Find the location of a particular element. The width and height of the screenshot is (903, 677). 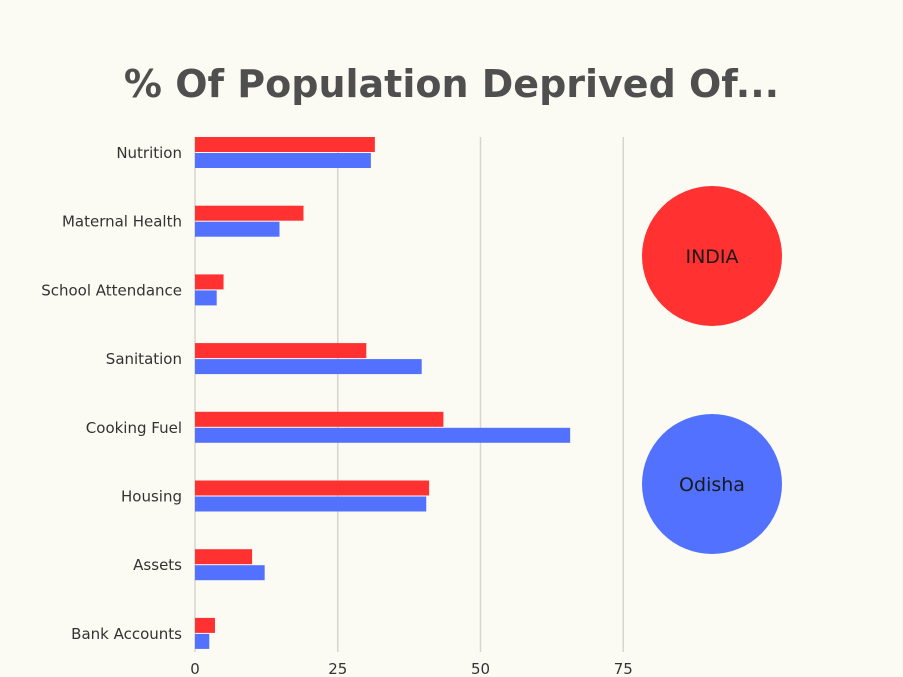

category-label: Bank Accounts is located at coordinates (126, 634).